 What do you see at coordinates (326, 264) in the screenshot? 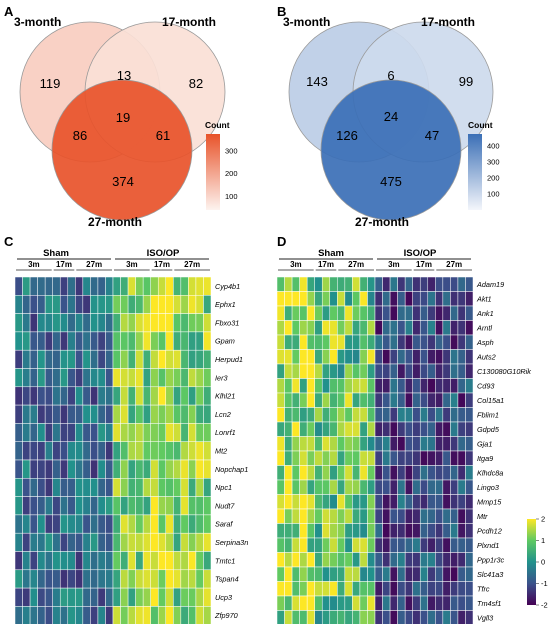
I see `subgroup-label: 17m` at bounding box center [326, 264].